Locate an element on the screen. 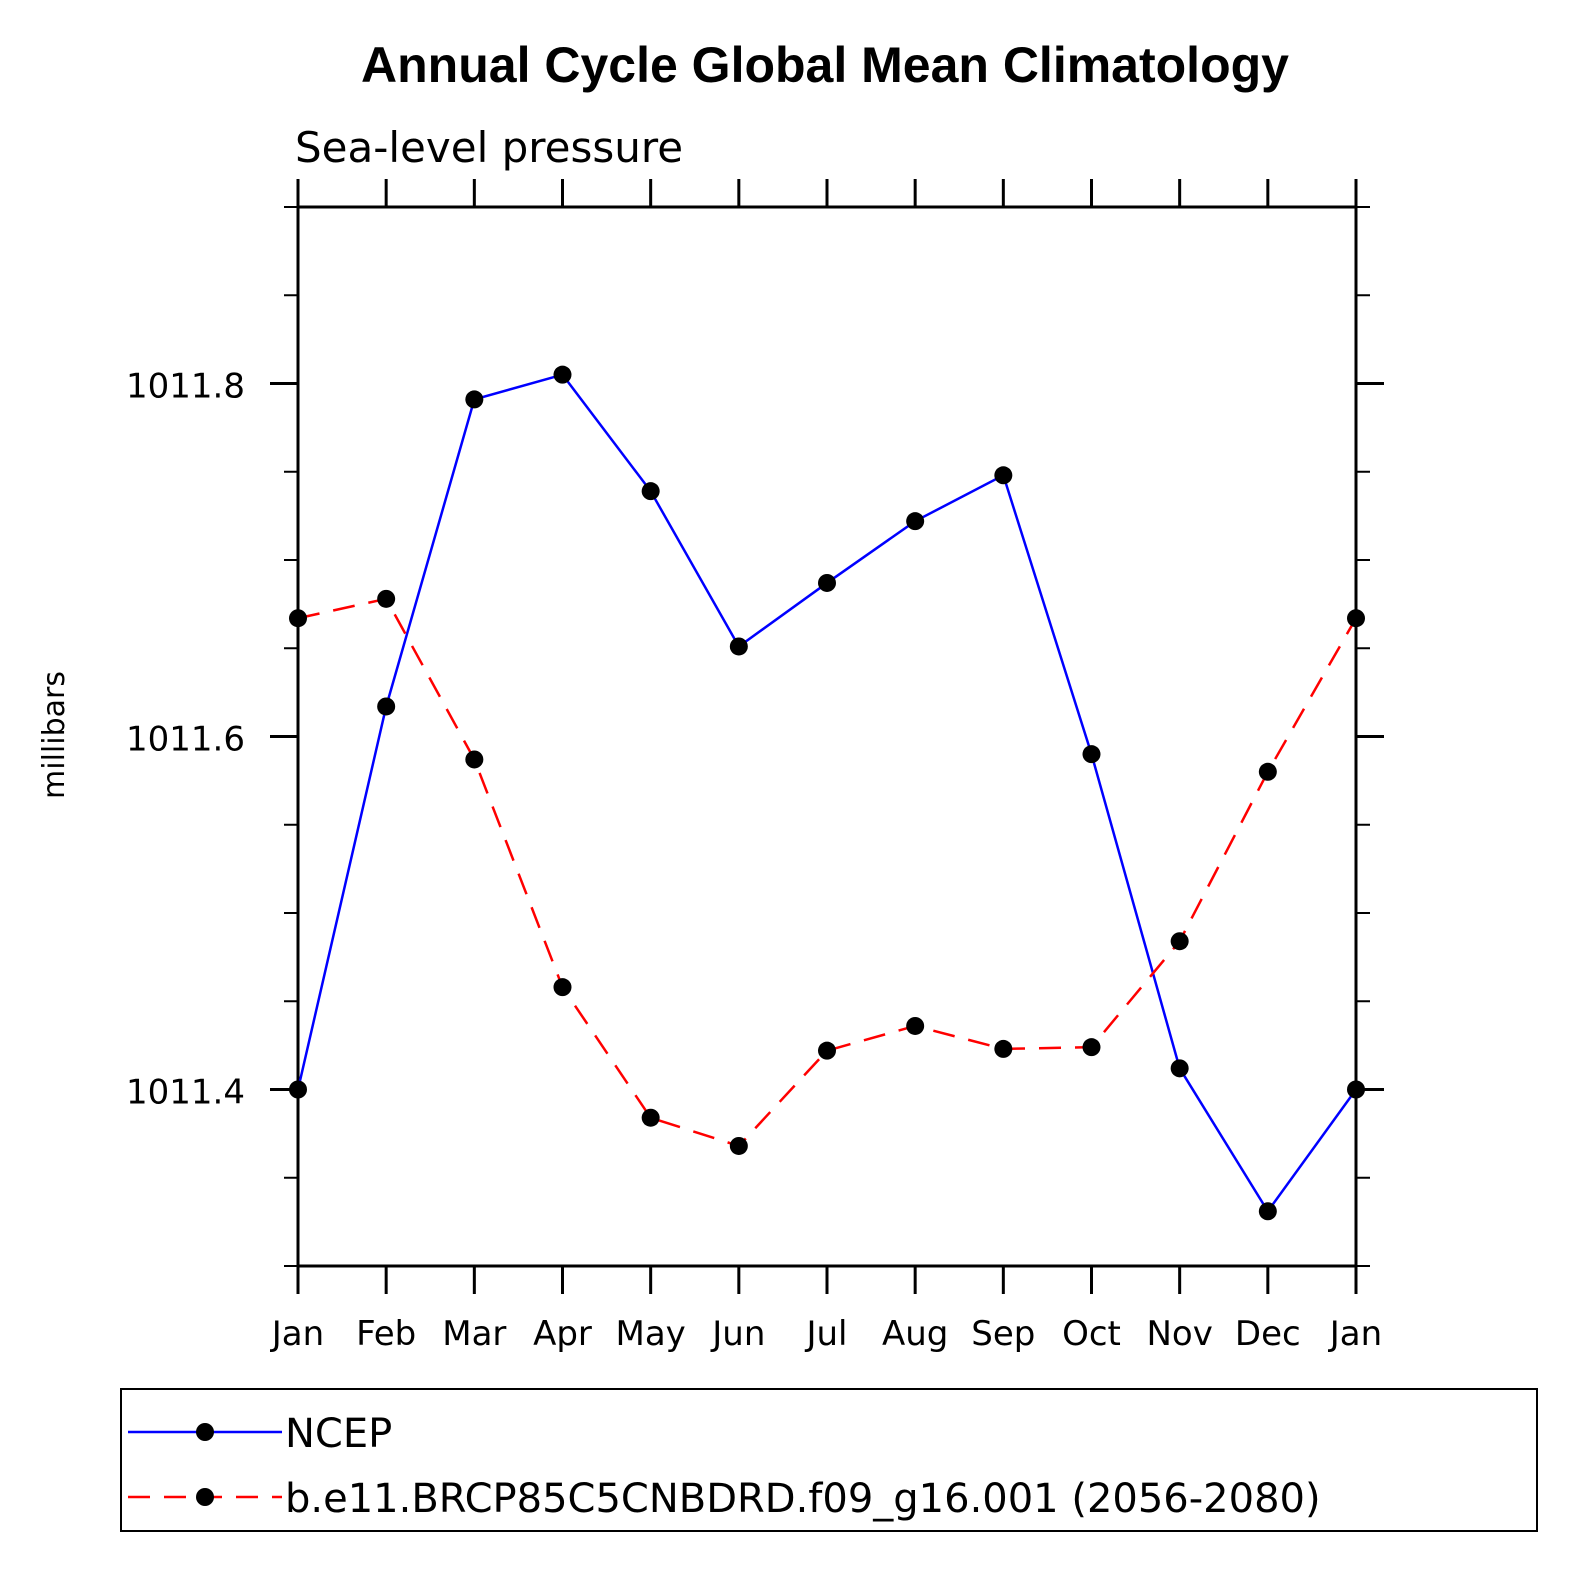 The image size is (1575, 1575). x-tick-label: Nov is located at coordinates (1179, 1334).